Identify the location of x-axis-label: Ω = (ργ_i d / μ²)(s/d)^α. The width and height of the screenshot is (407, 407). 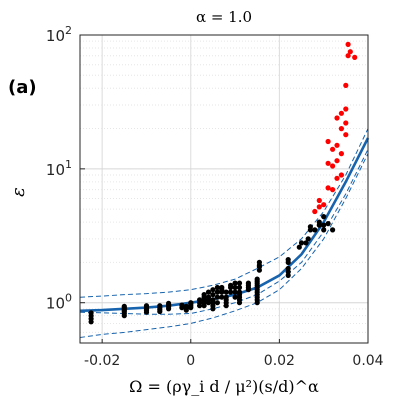
(224, 386).